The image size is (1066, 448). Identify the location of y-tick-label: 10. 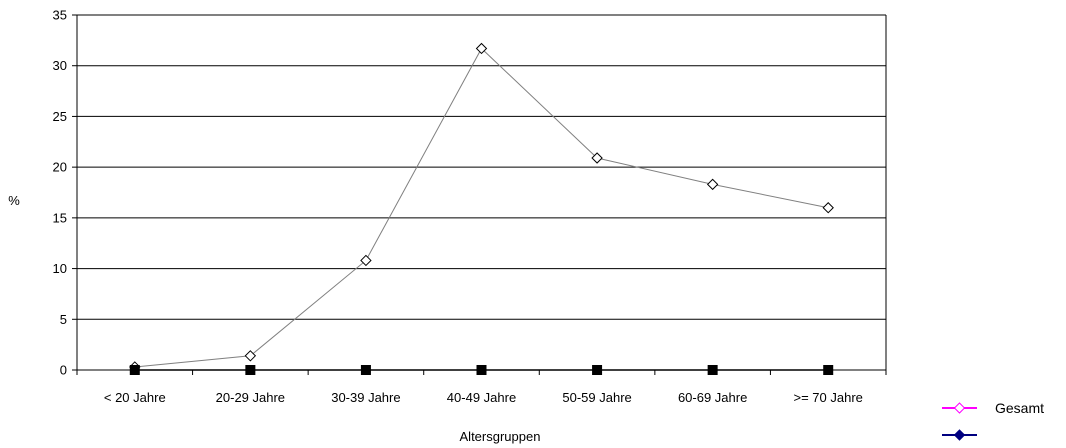
(60, 268).